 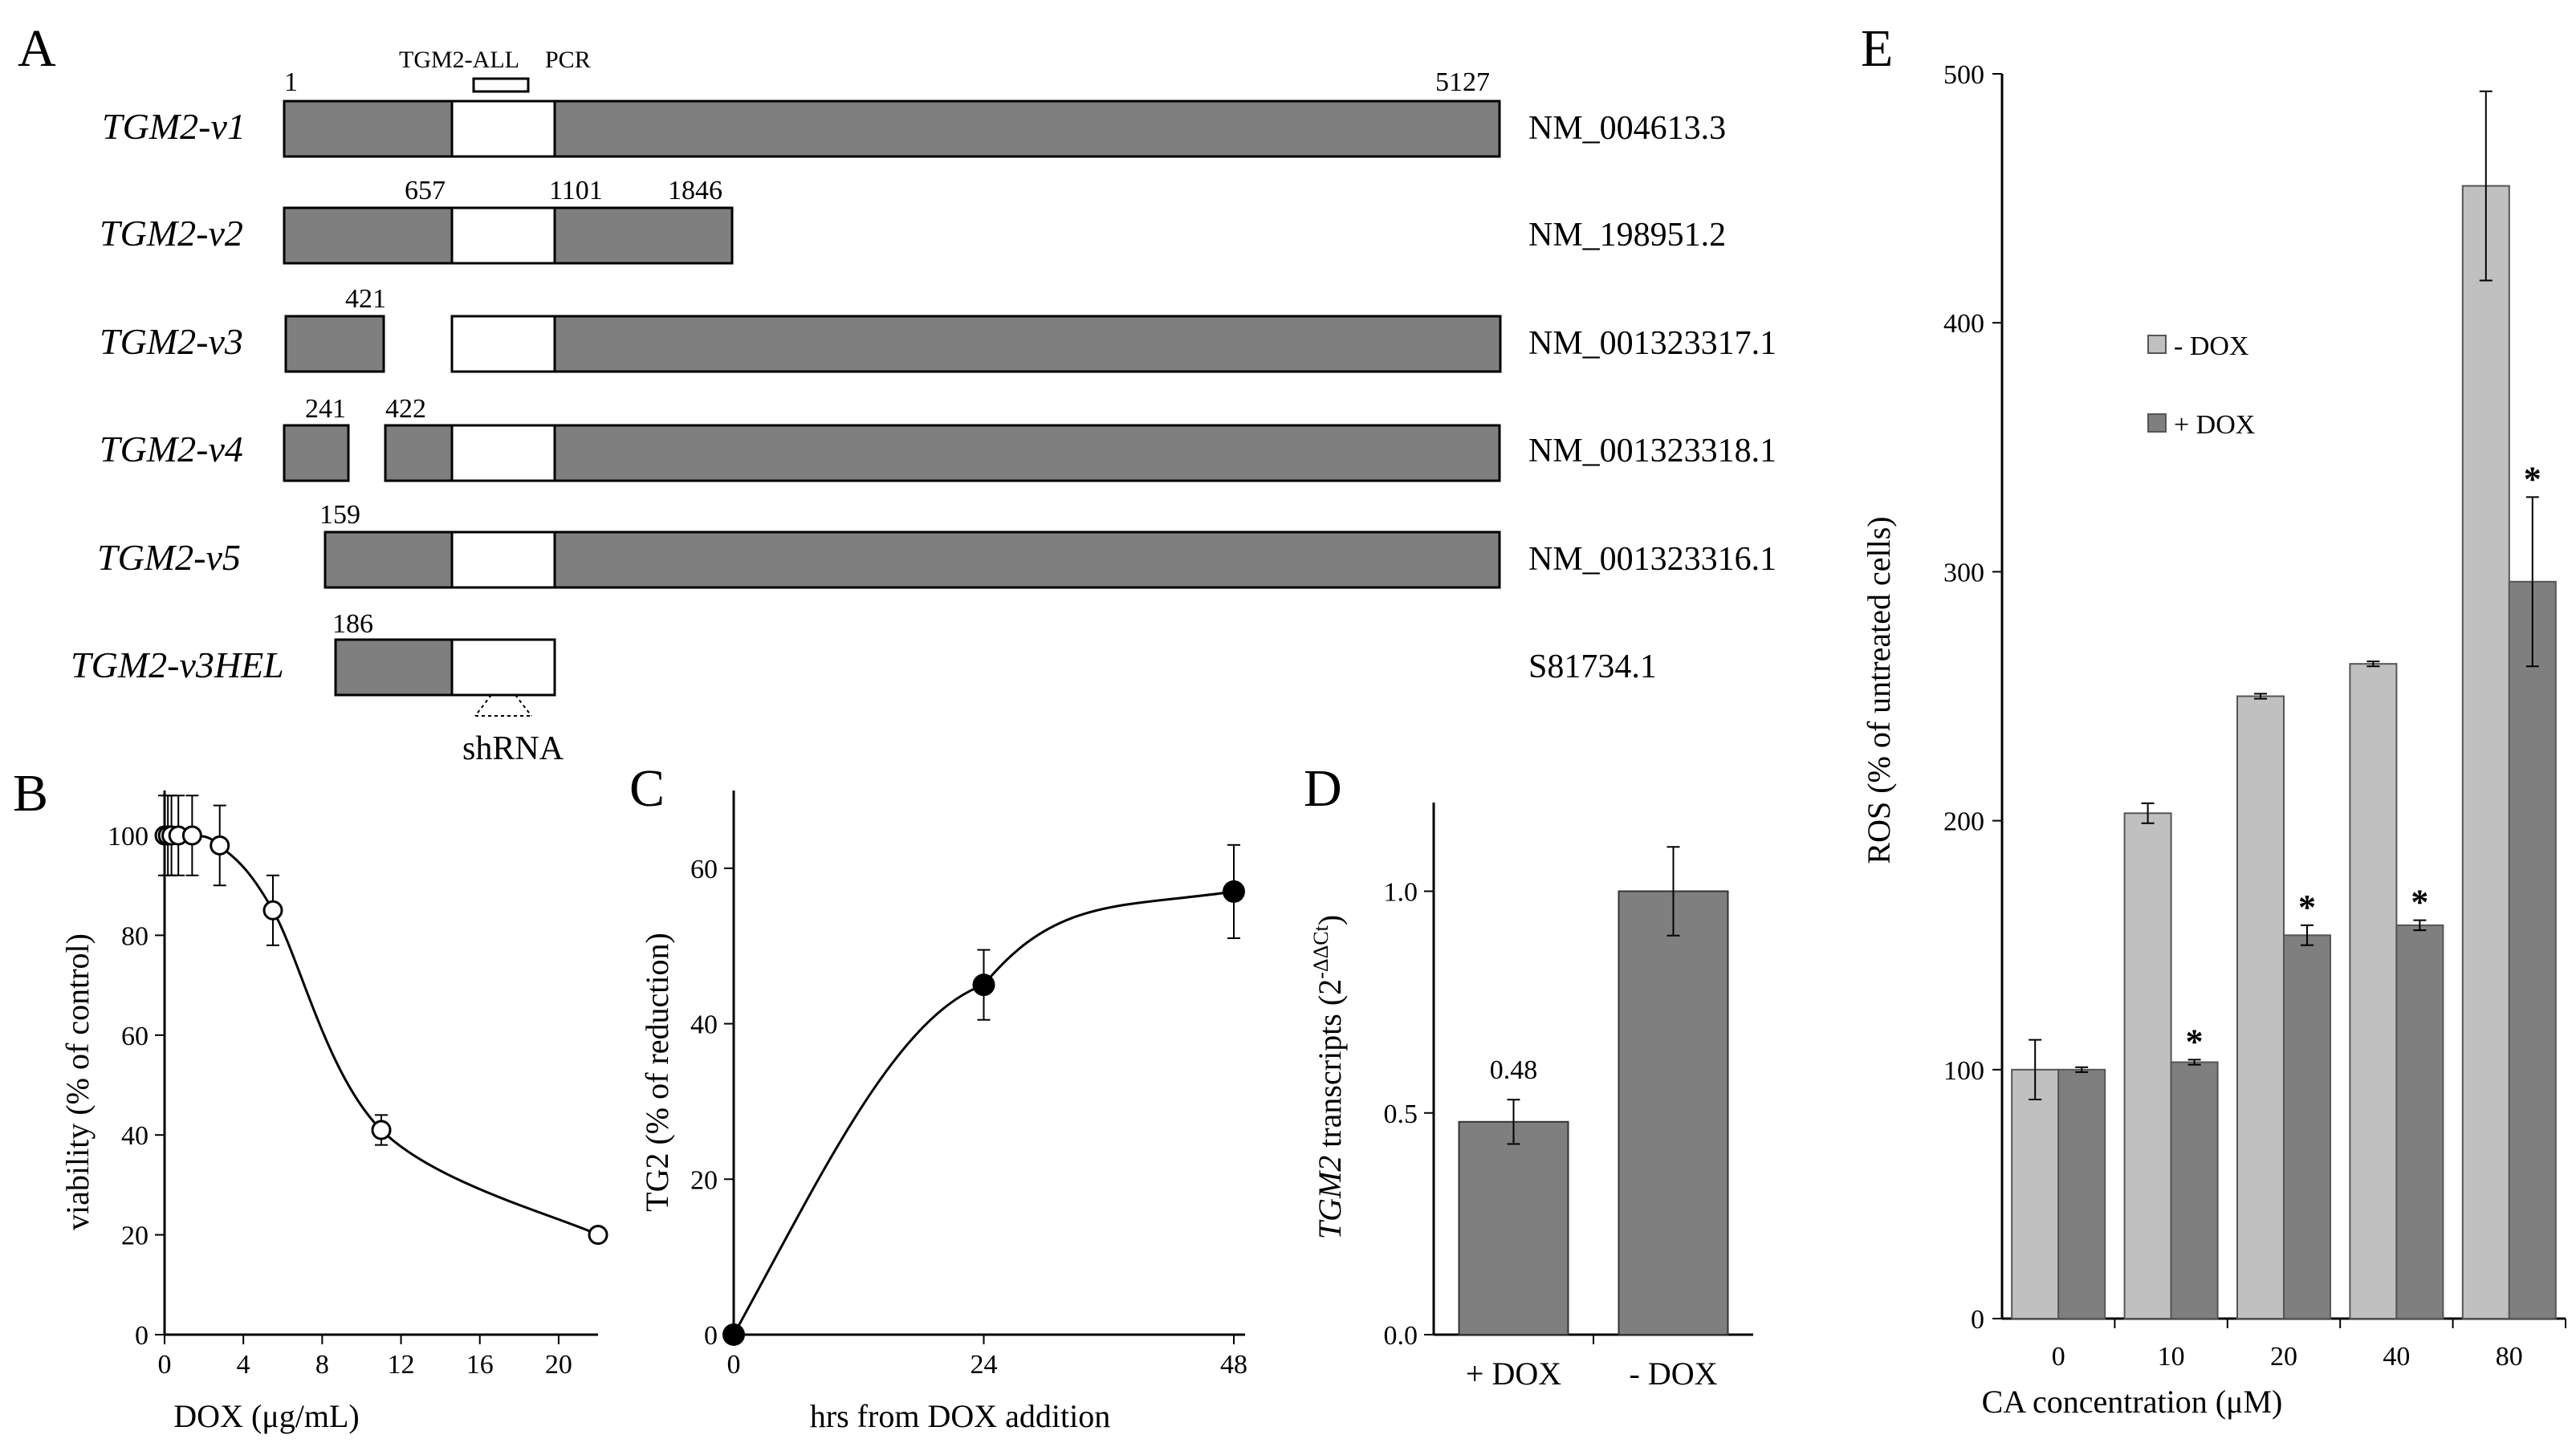 I want to click on d-ytick-label: 1.0, so click(x=1401, y=893).